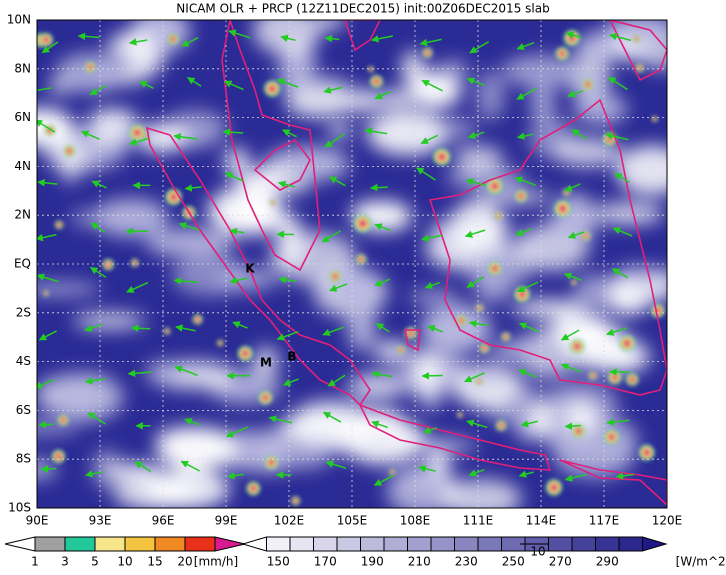 The height and width of the screenshot is (575, 726). I want to click on station-marker: B, so click(291, 357).